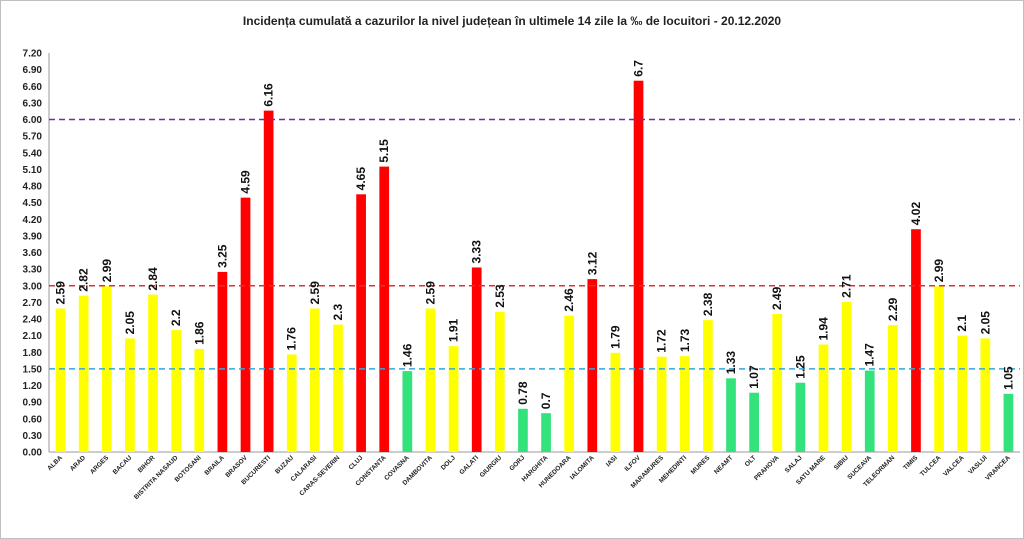  What do you see at coordinates (222, 256) in the screenshot?
I see `data-label: 3.25` at bounding box center [222, 256].